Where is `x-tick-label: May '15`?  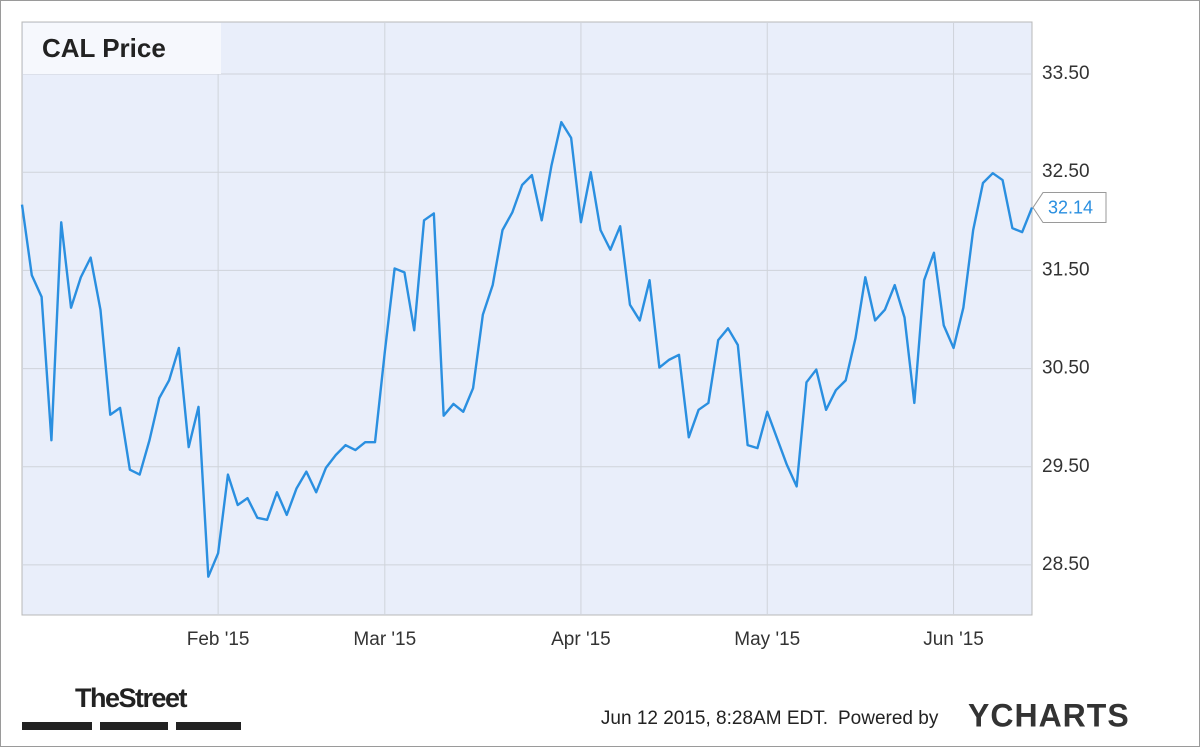 x-tick-label: May '15 is located at coordinates (767, 639).